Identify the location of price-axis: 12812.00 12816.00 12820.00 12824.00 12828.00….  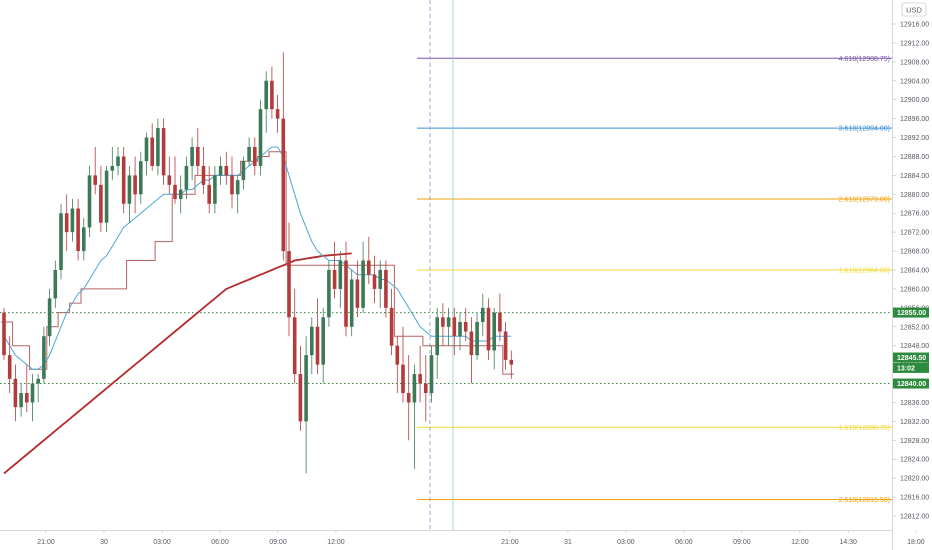
(912, 275).